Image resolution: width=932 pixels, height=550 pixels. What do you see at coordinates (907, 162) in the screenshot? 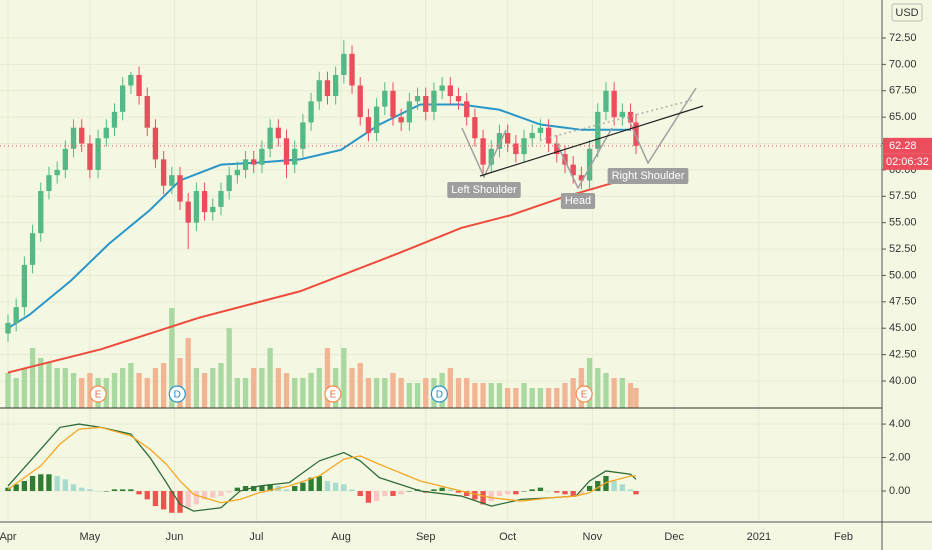
I see `countdown: 02:06:32` at bounding box center [907, 162].